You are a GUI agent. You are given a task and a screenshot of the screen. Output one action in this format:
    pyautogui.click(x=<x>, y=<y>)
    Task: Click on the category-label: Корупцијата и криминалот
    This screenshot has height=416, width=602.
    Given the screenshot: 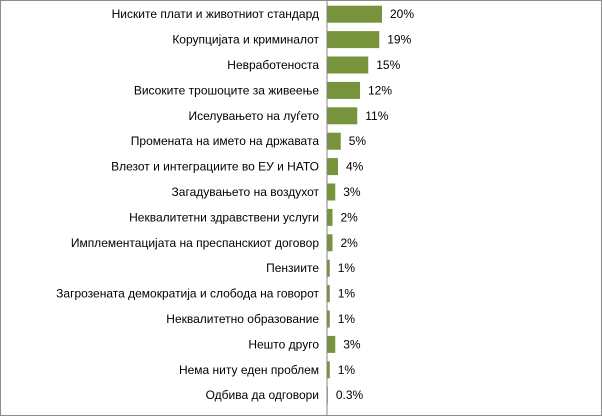 What is the action you would take?
    pyautogui.click(x=245, y=40)
    